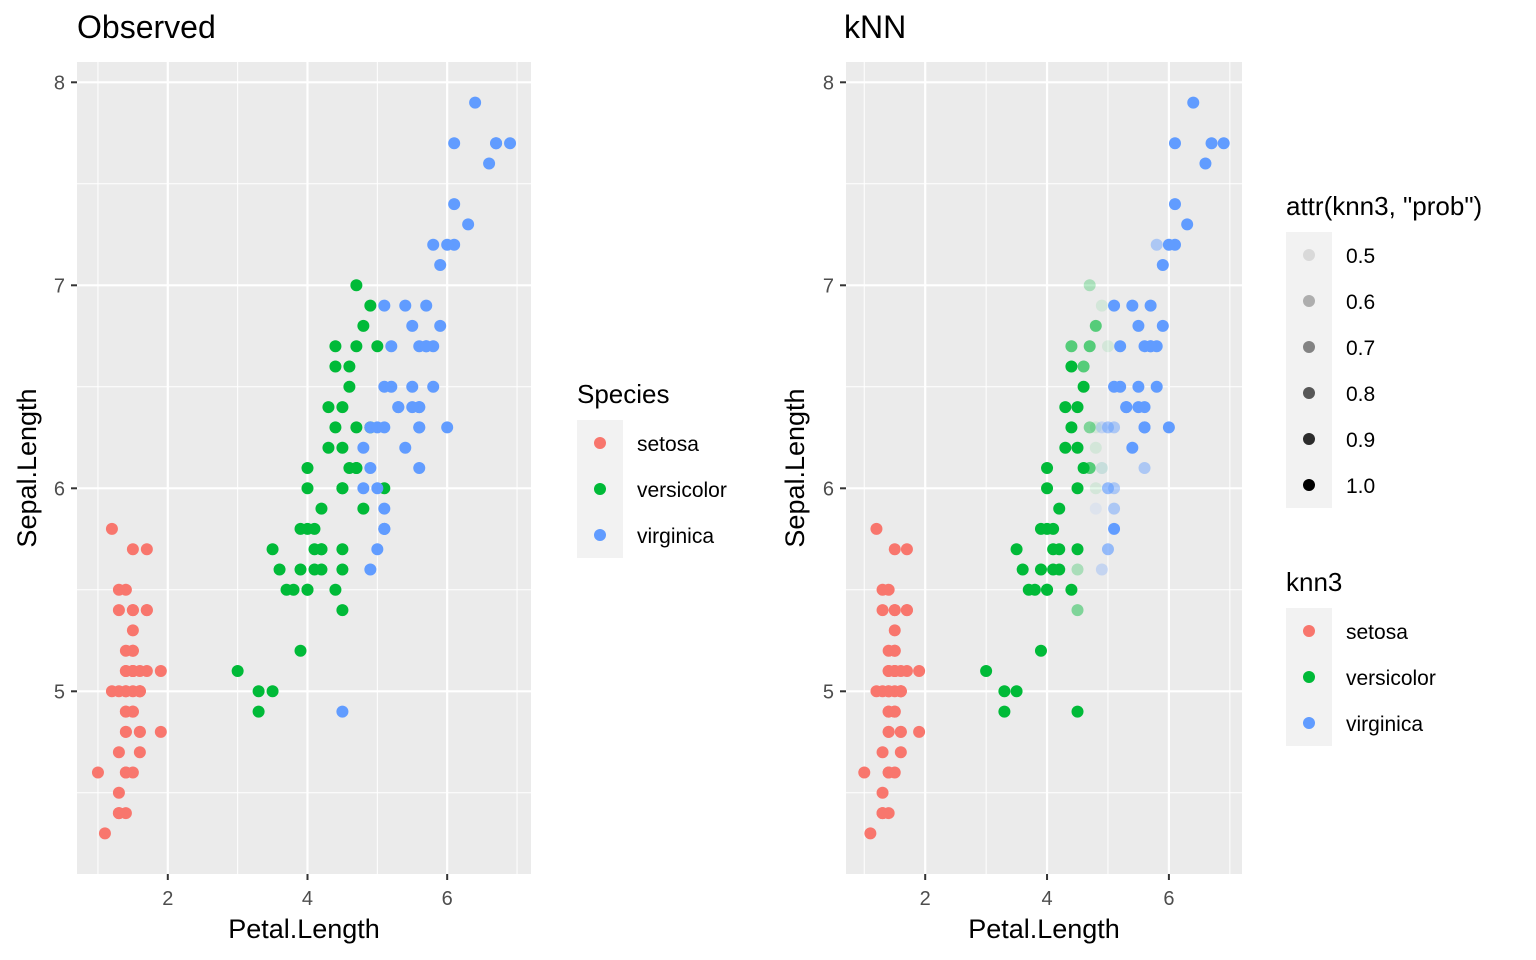 The image size is (1536, 960). Describe the element at coordinates (1377, 632) in the screenshot. I see `legend-label-setosa: setosa` at that location.